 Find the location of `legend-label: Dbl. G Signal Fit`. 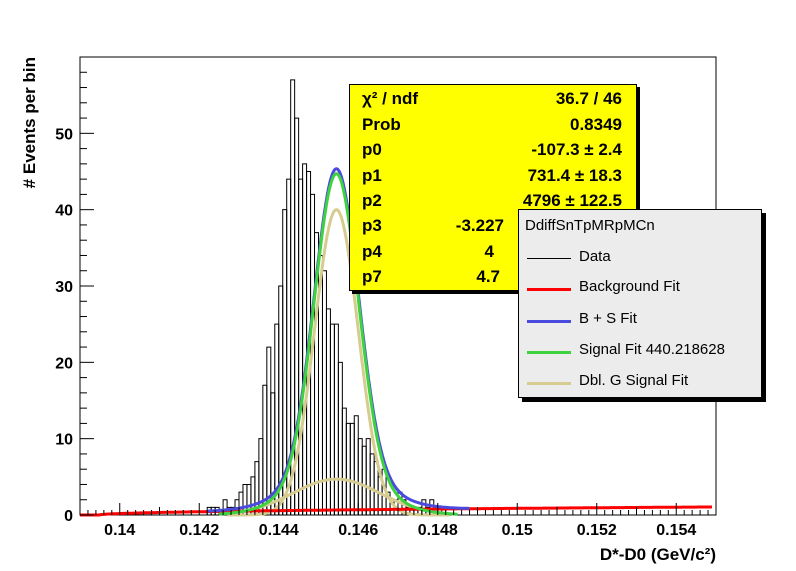

legend-label: Dbl. G Signal Fit is located at coordinates (634, 380).